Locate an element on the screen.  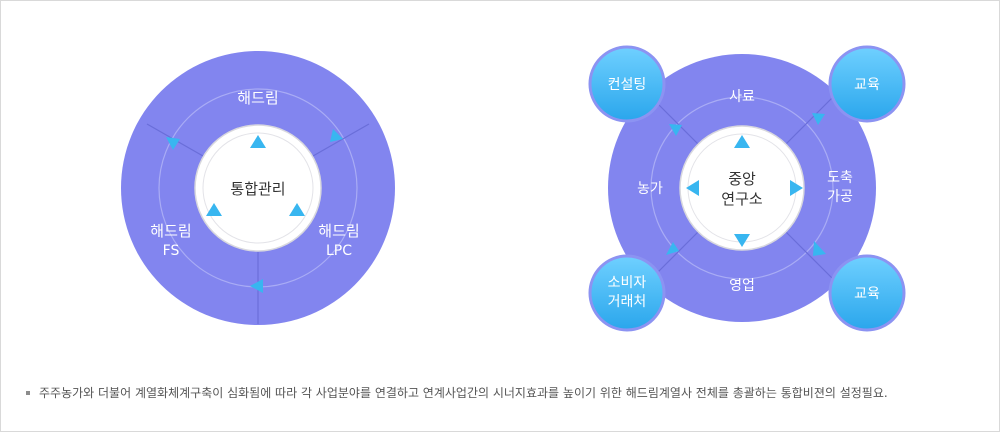
left-center-circle is located at coordinates (258, 188).